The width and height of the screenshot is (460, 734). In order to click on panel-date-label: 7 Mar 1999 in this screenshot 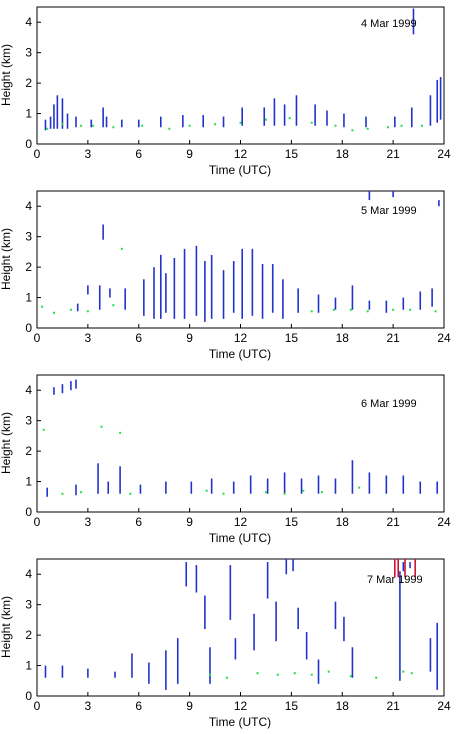, I will do `click(395, 580)`.